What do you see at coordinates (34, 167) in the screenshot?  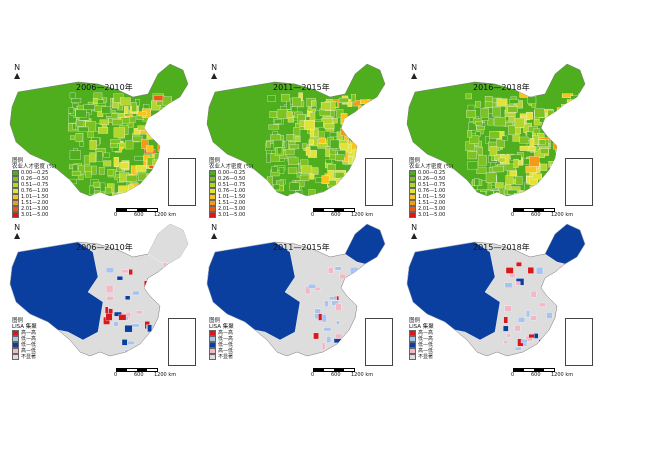 I see `legend-subtitle: 农业人才密度 (%)` at bounding box center [34, 167].